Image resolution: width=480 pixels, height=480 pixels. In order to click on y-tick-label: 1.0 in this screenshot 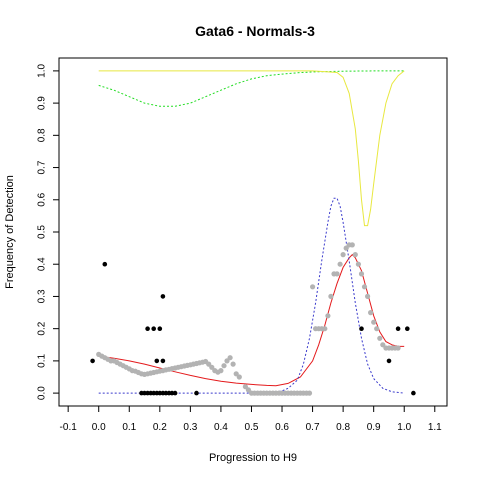, I will do `click(42, 71)`.